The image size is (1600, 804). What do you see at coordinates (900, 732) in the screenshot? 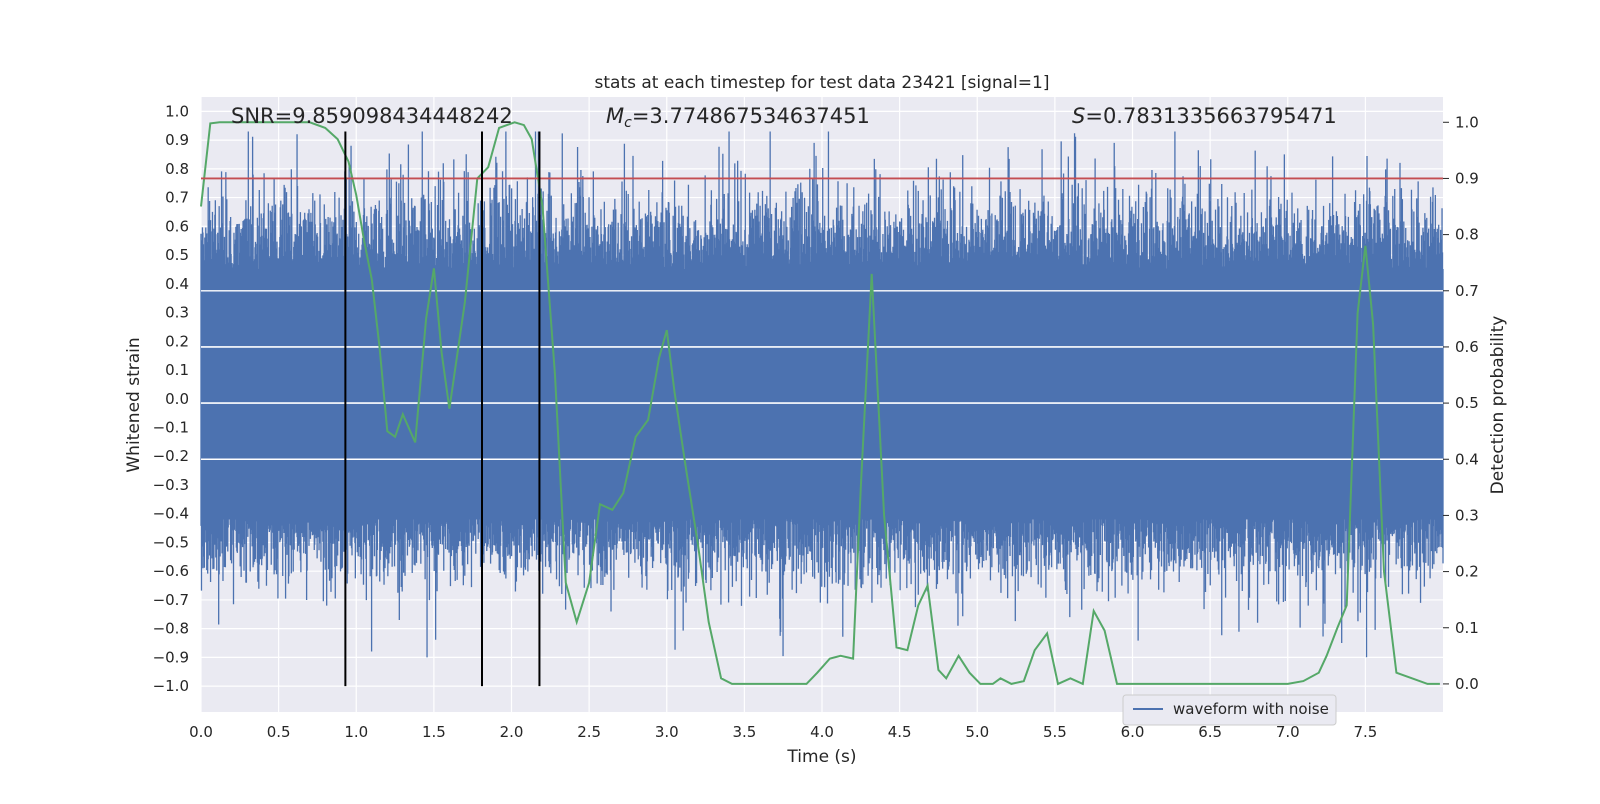
I see `x-tick-label: 4.5` at bounding box center [900, 732].